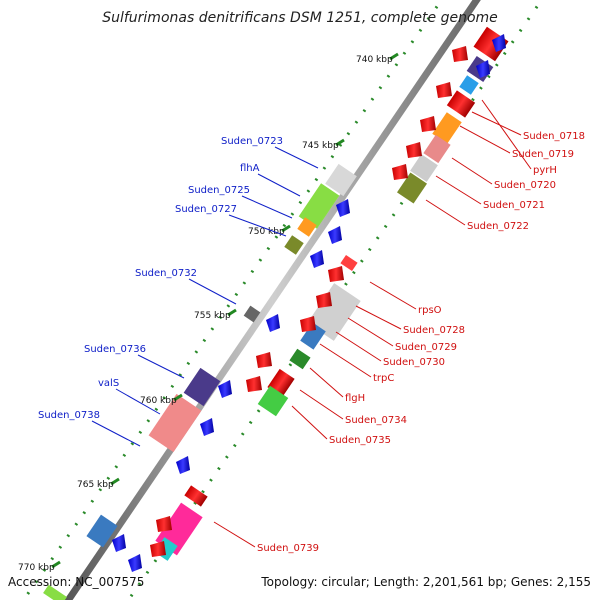 This screenshot has height=600, width=600. What do you see at coordinates (525, 185) in the screenshot?
I see `gene-label-right: Suden_0720` at bounding box center [525, 185].